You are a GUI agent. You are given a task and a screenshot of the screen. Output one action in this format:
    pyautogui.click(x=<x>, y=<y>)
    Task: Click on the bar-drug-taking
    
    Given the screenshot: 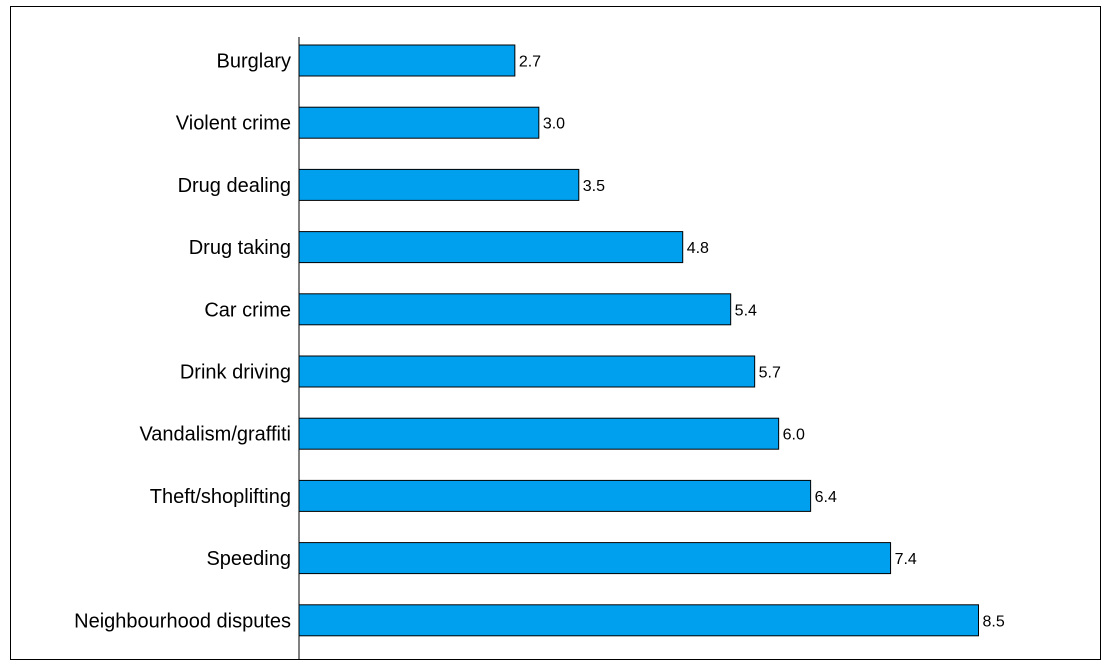 What is the action you would take?
    pyautogui.click(x=491, y=247)
    